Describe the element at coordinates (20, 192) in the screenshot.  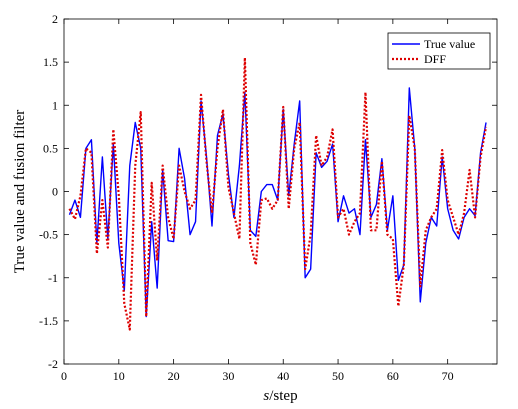
I see `y-axis-label: True value and fusion filter` at that location.